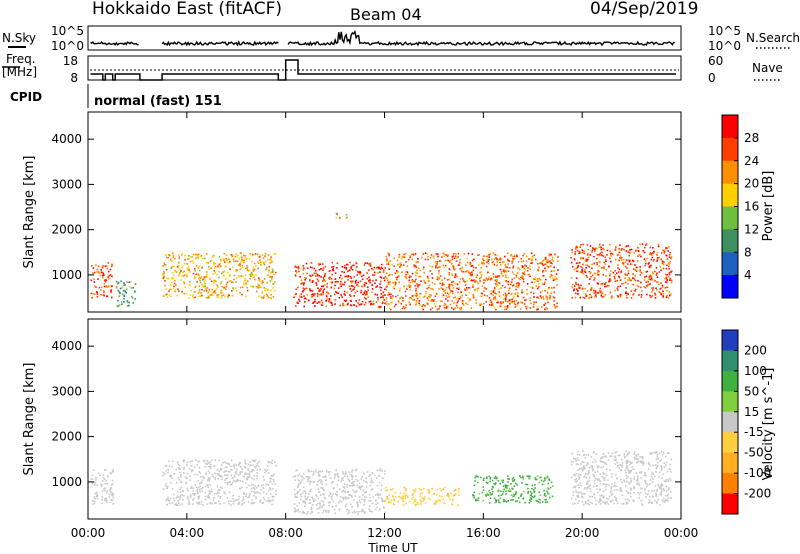  I want to click on nsearch-tick-high: 10^5, so click(724, 31).